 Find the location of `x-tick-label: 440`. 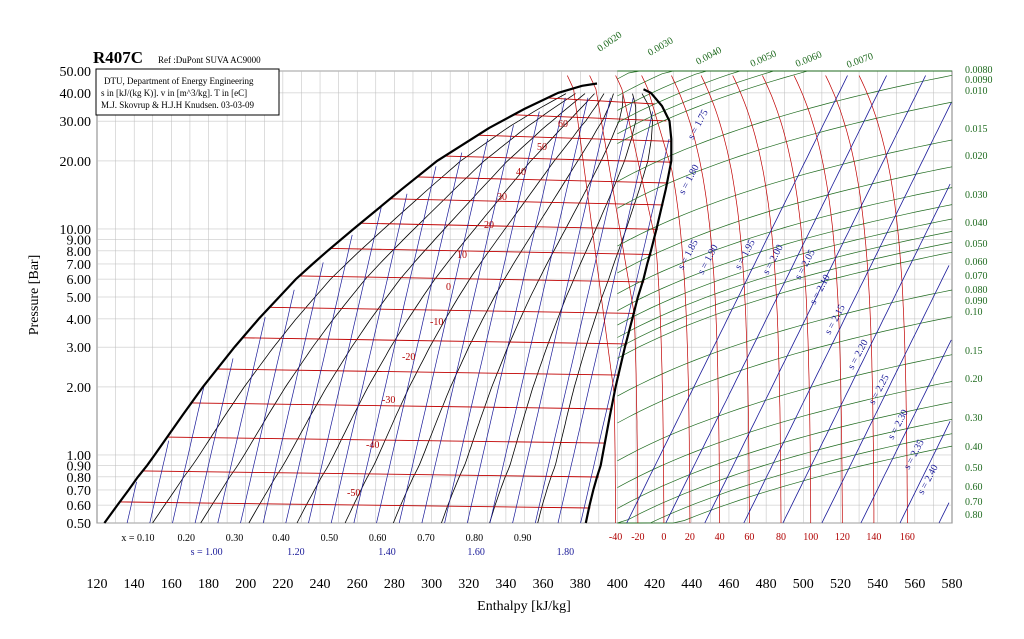

x-tick-label: 440 is located at coordinates (691, 584).